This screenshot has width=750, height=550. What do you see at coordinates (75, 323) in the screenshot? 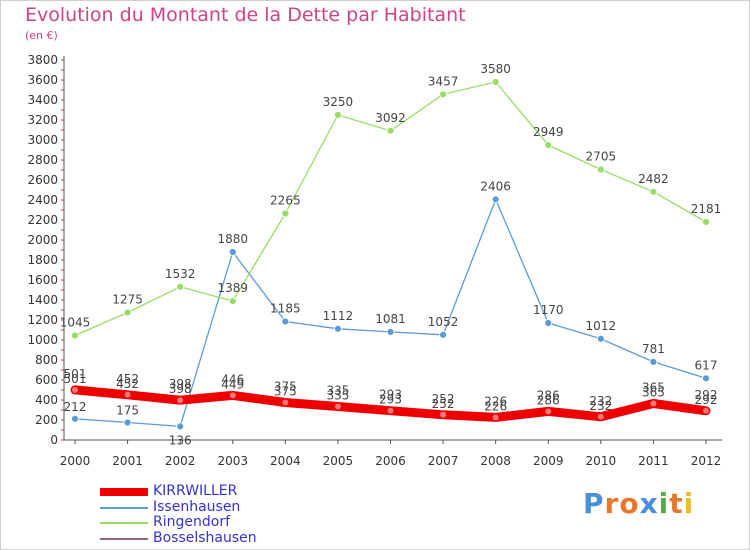
I see `data-label-ringendorf: 1045` at bounding box center [75, 323].